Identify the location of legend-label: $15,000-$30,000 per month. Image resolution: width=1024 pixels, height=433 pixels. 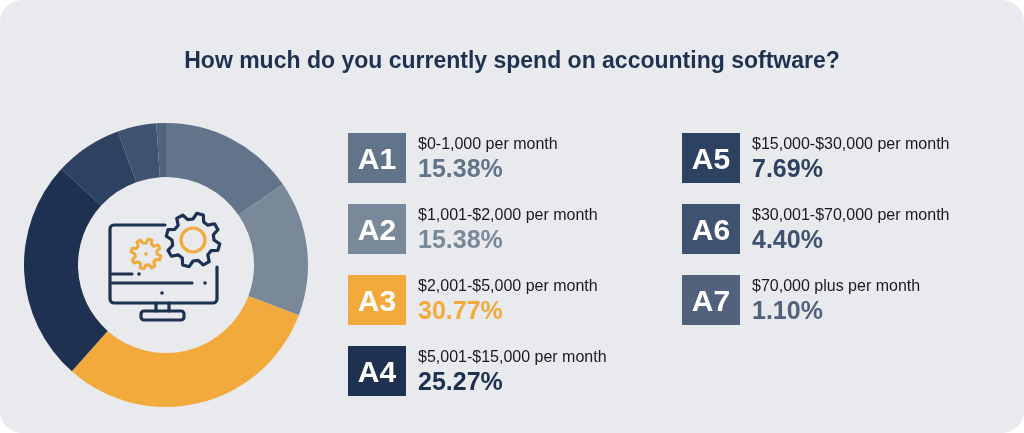
(851, 143).